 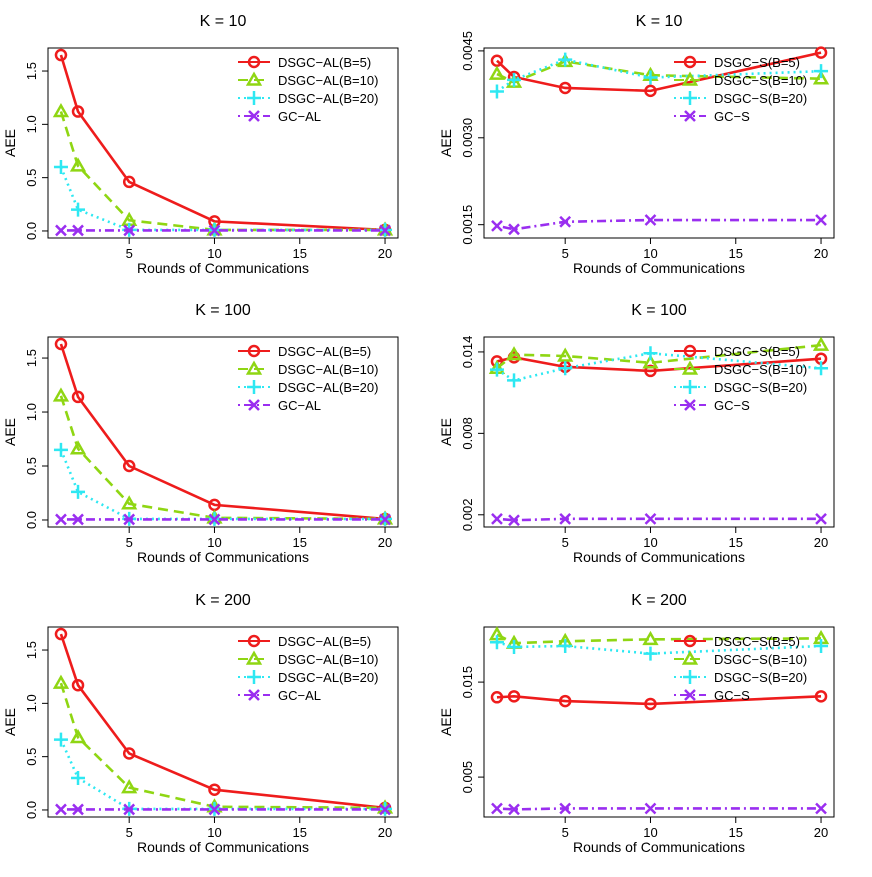 I want to click on legend-label: DSGC−S(B=5), so click(x=757, y=351).